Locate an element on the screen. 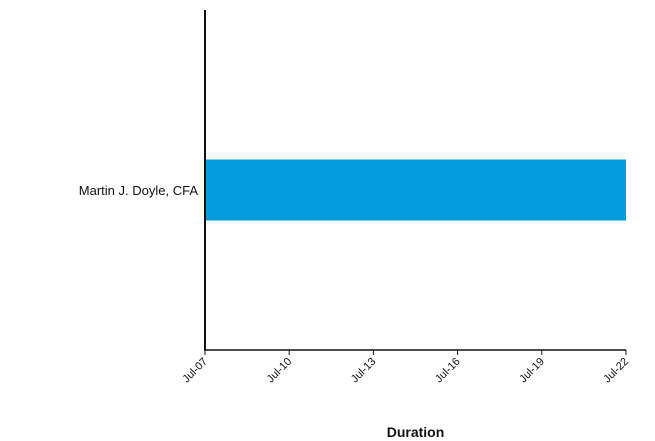 This screenshot has width=655, height=441. x-tick-label: Jul-10 is located at coordinates (280, 371).